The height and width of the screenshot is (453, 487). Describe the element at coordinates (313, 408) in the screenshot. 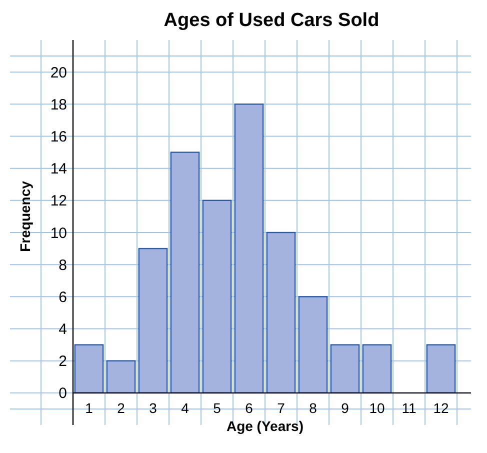

I see `x-tick-label: 8` at that location.